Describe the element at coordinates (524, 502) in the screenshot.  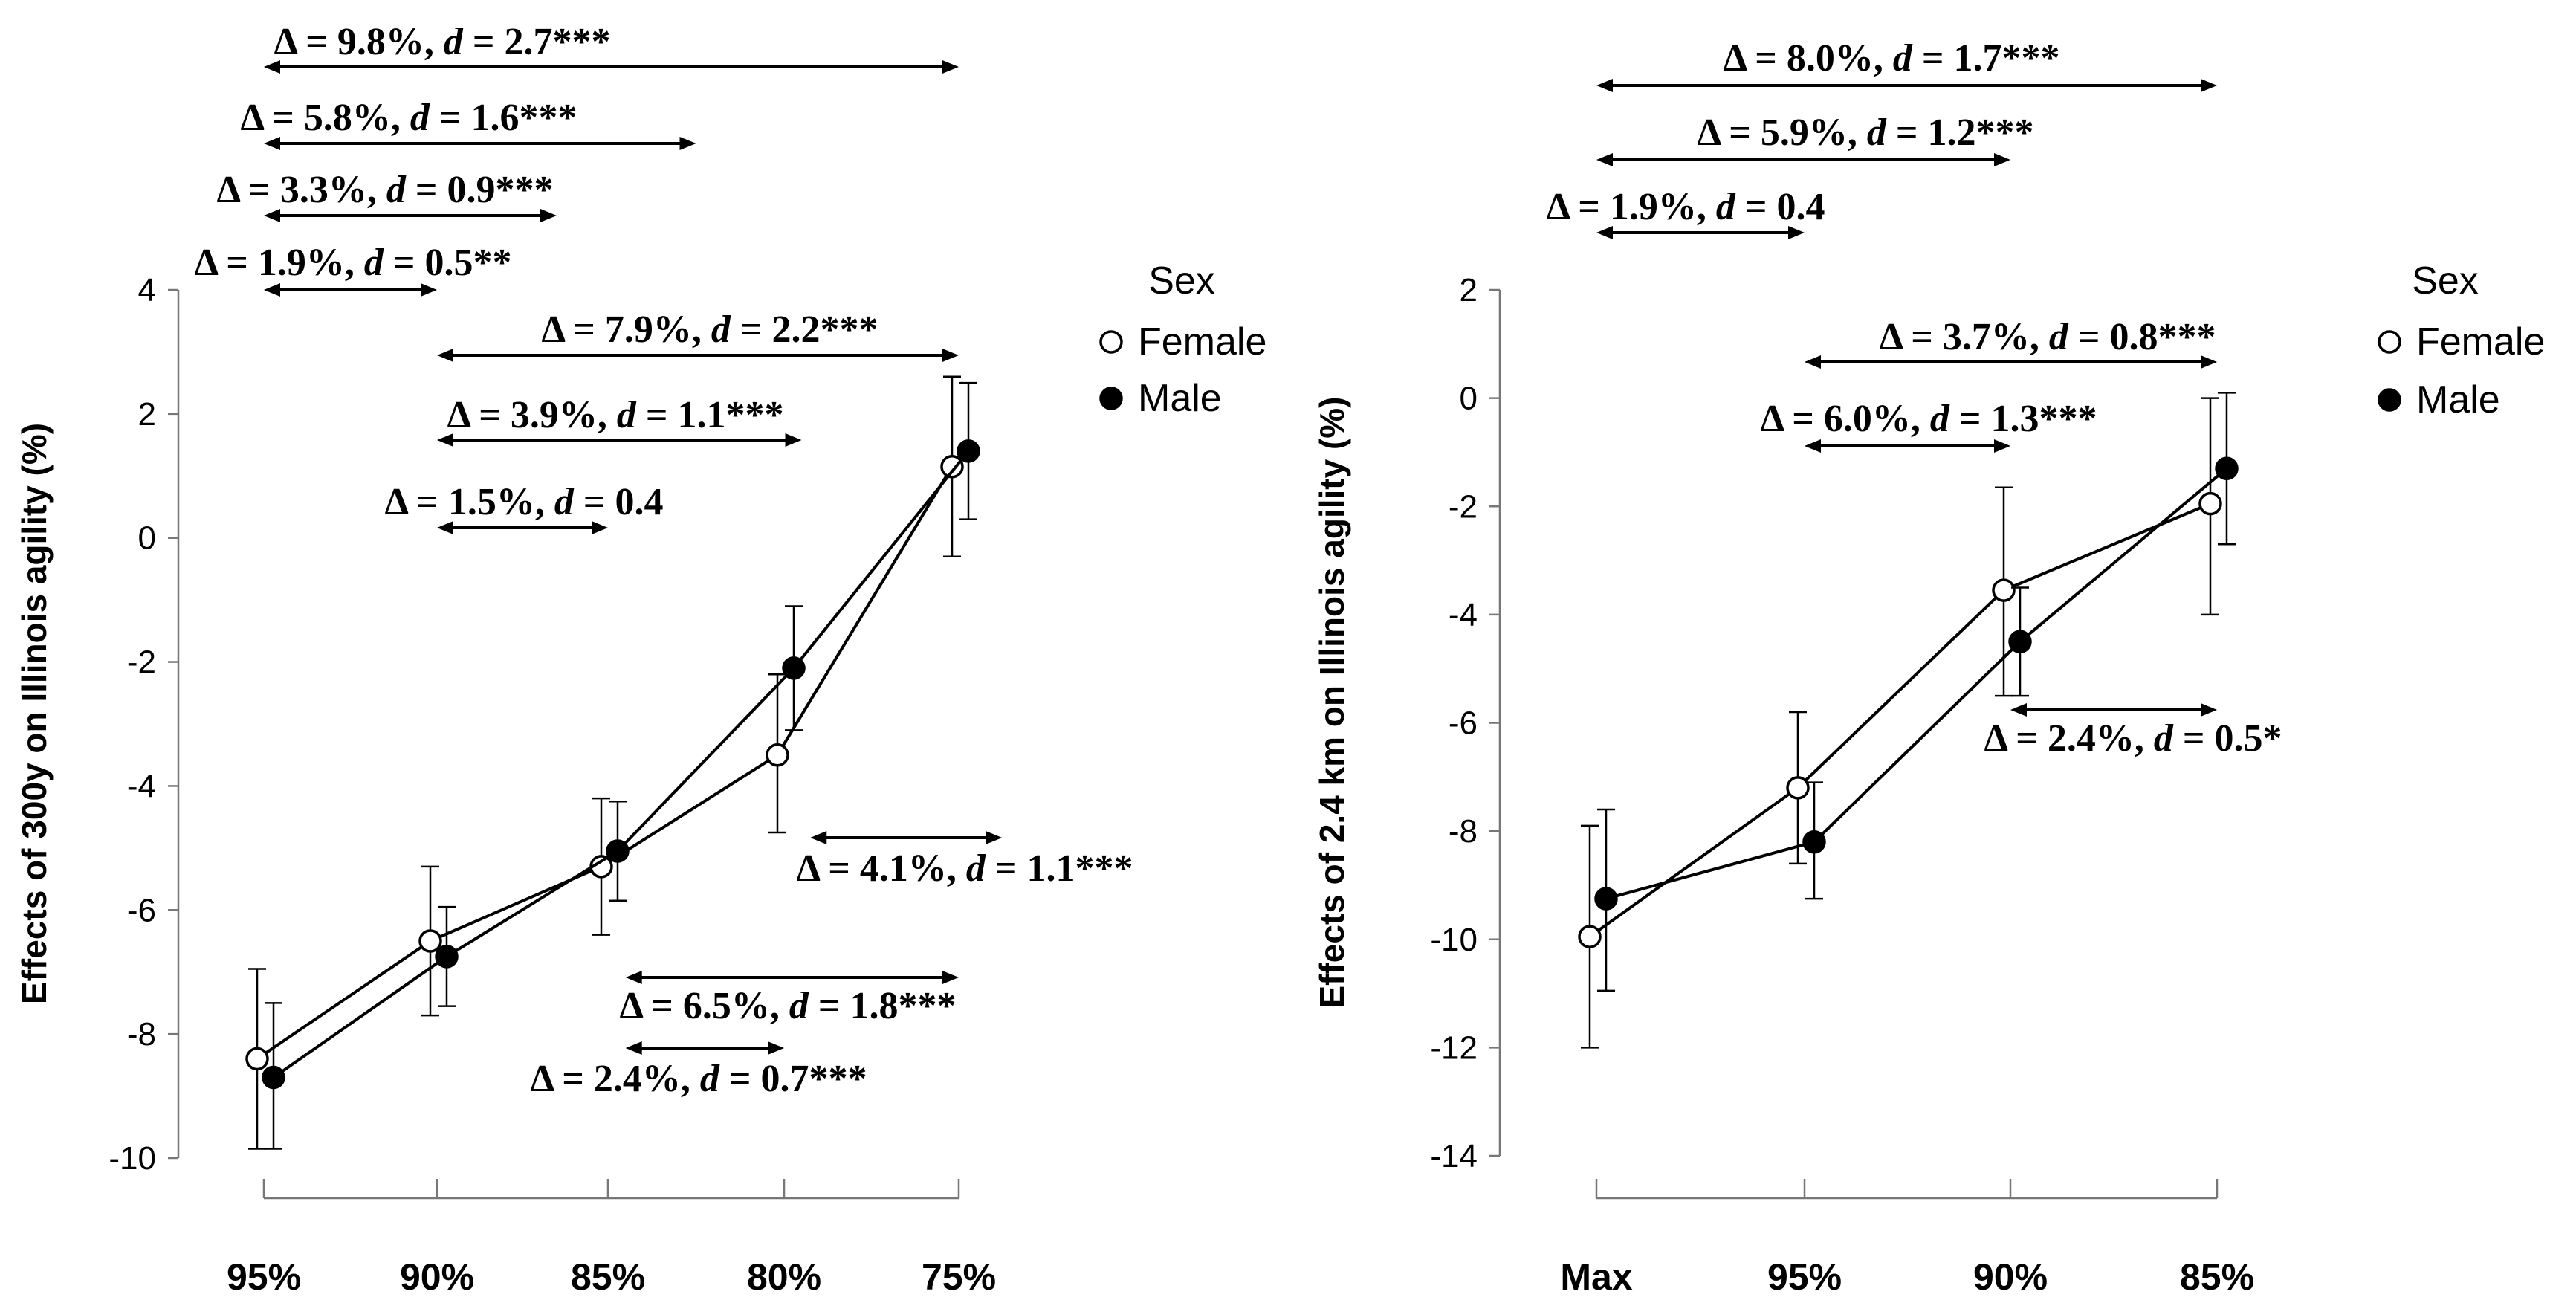
I see `comparison-label: Δ = 1.5%, d = 0.4` at that location.